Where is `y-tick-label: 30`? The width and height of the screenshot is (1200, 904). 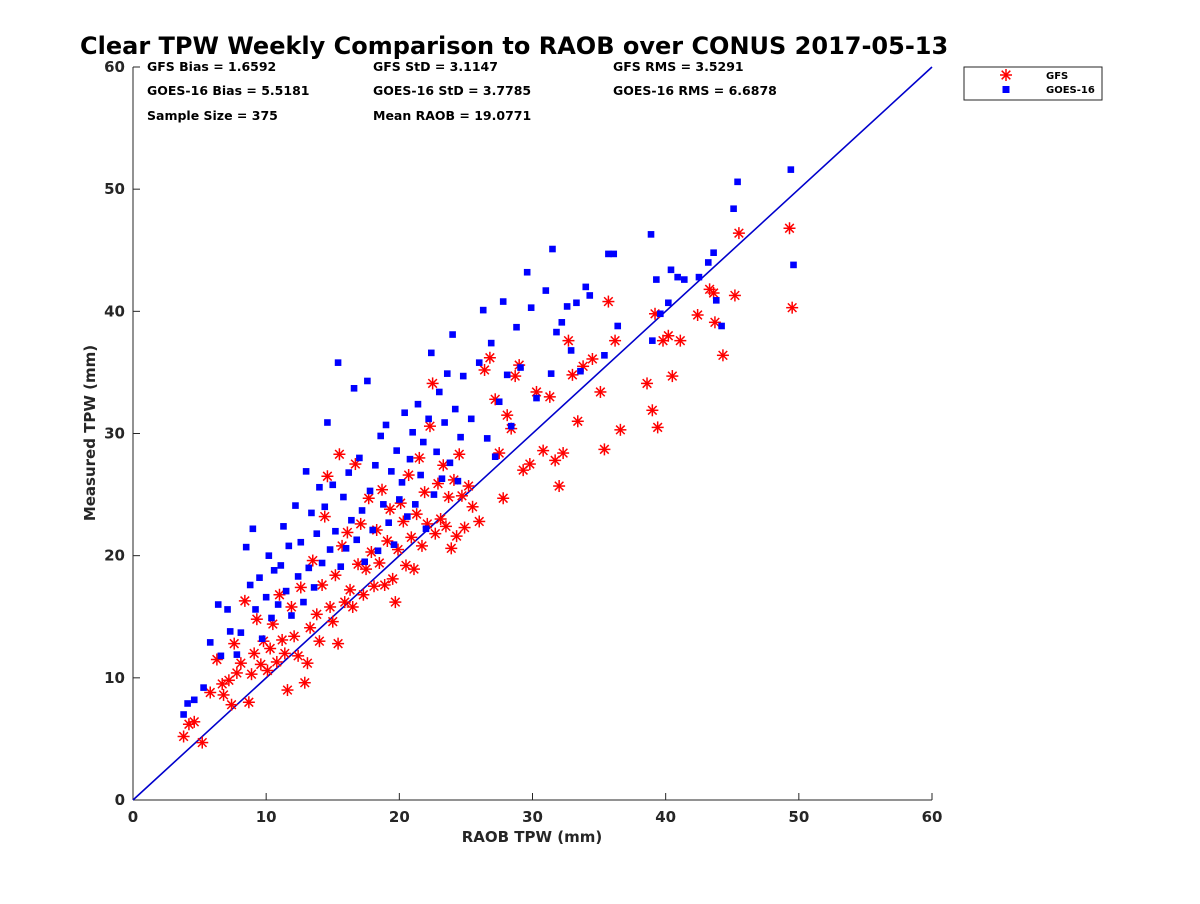
y-tick-label: 30 is located at coordinates (114, 434).